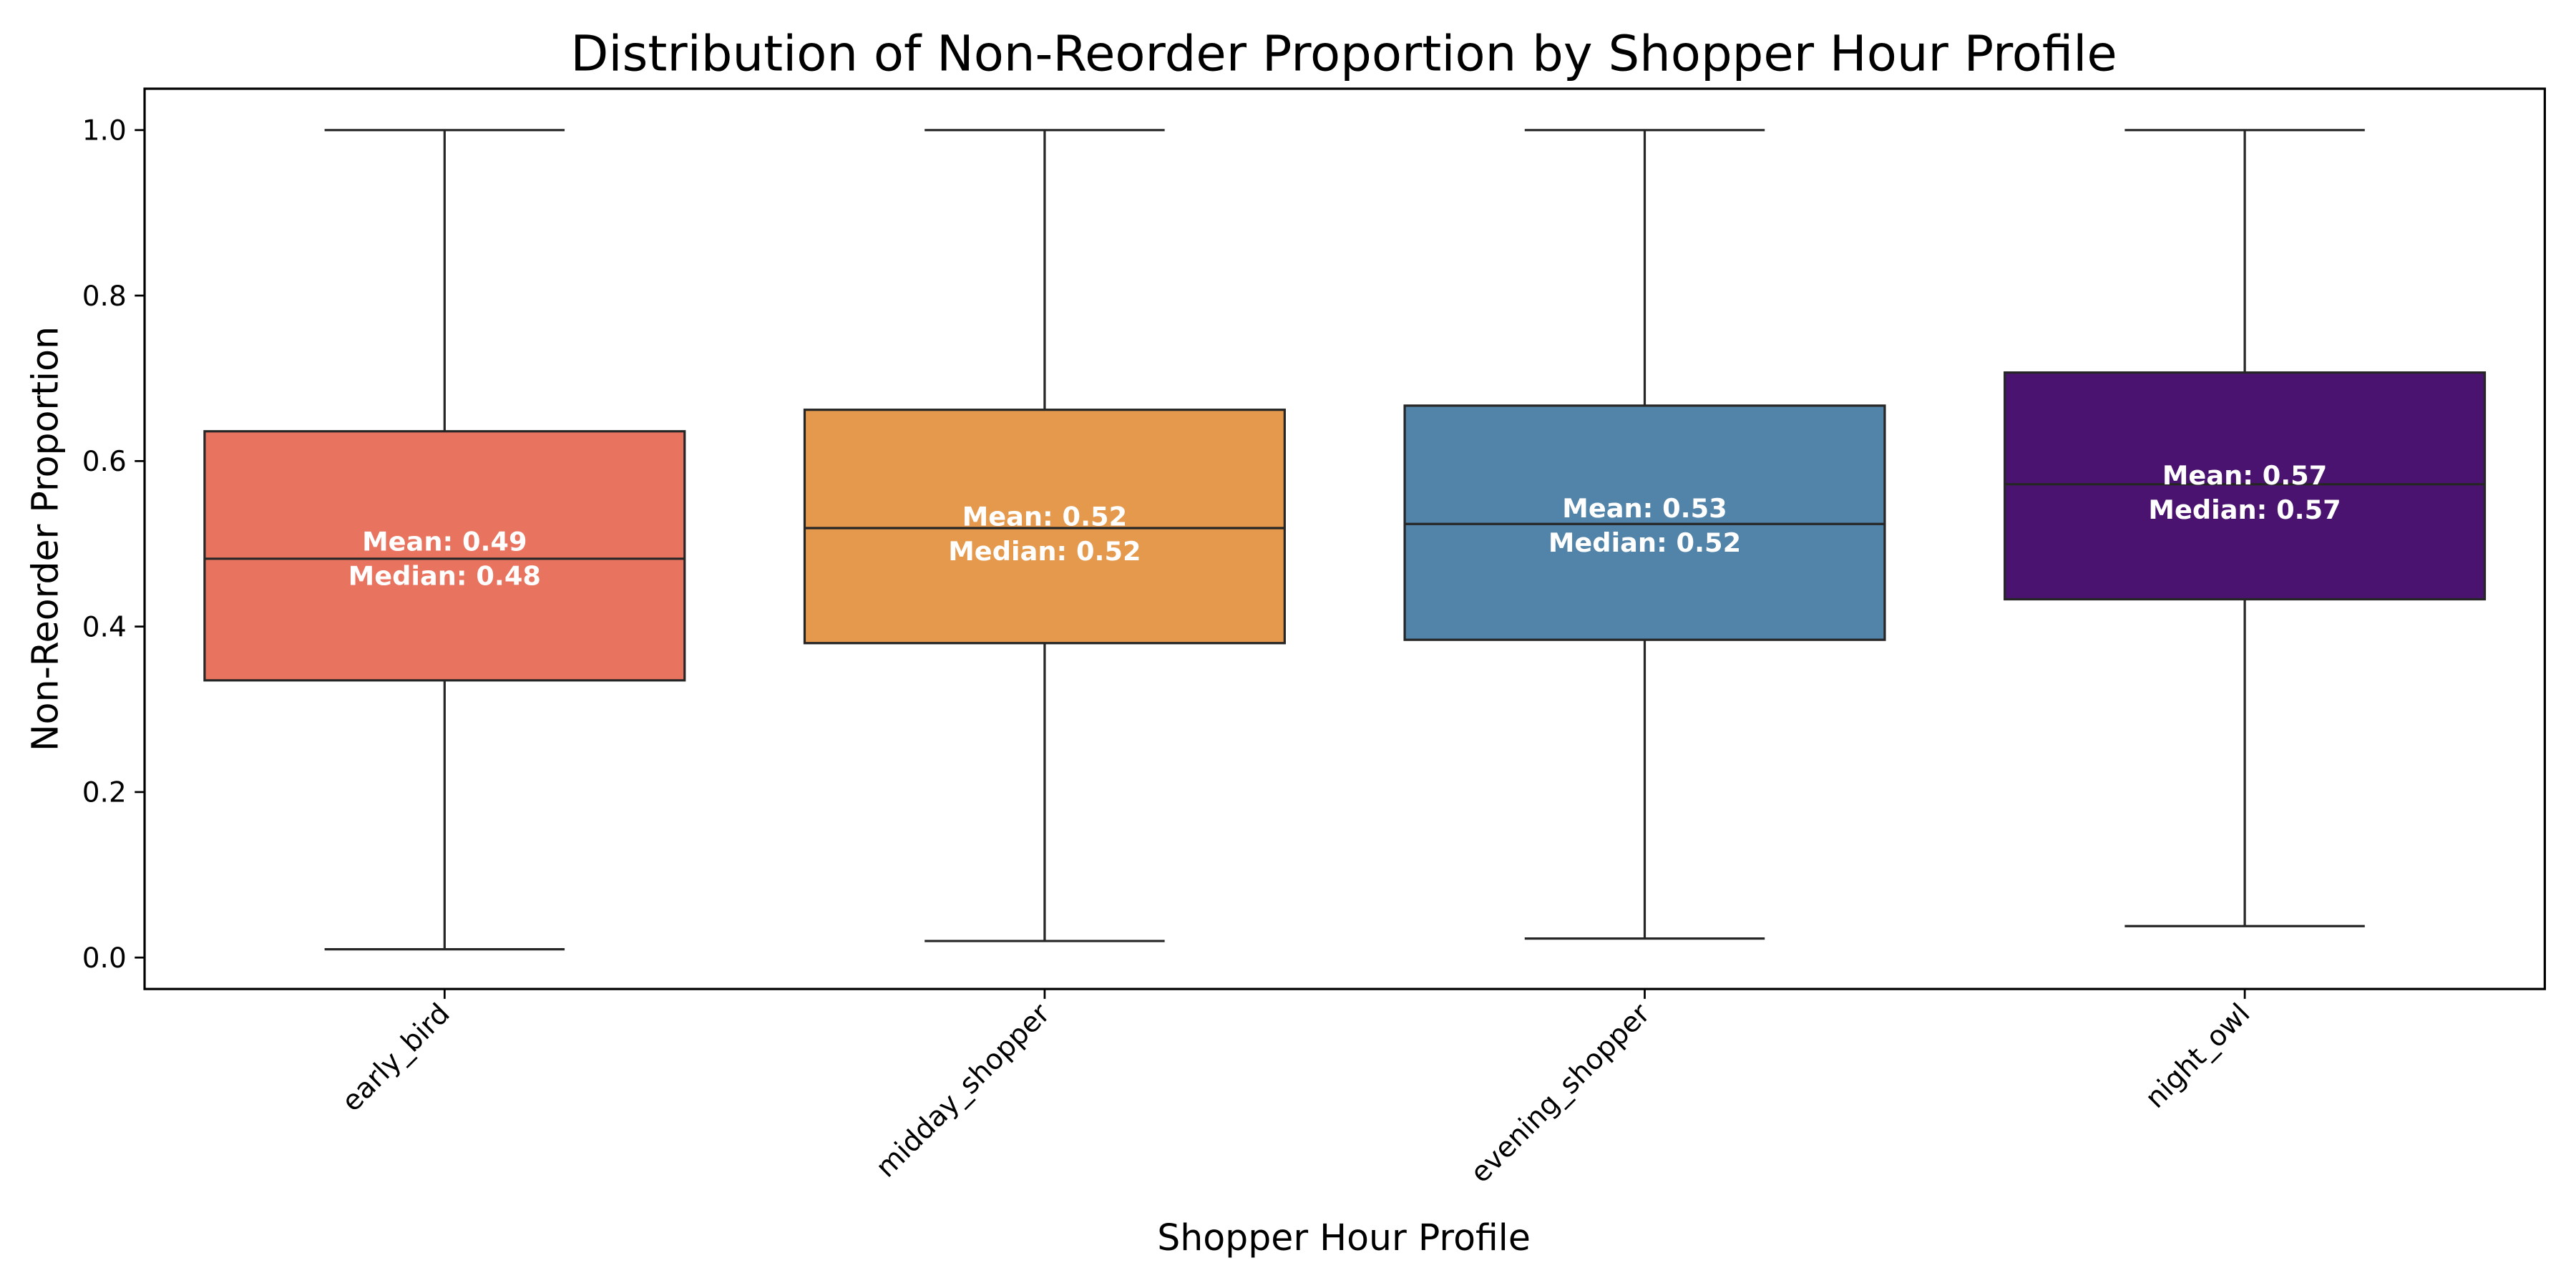  Describe the element at coordinates (104, 462) in the screenshot. I see `y-tick-label: 0.6` at that location.